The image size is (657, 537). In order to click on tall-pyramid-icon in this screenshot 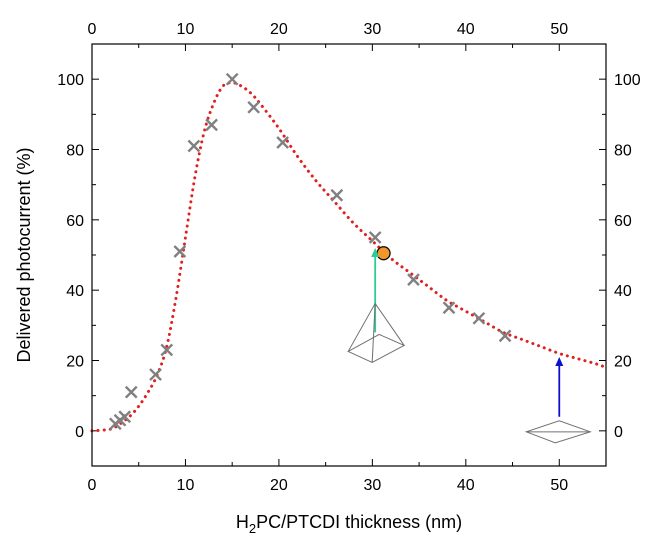, I will do `click(376, 333)`.